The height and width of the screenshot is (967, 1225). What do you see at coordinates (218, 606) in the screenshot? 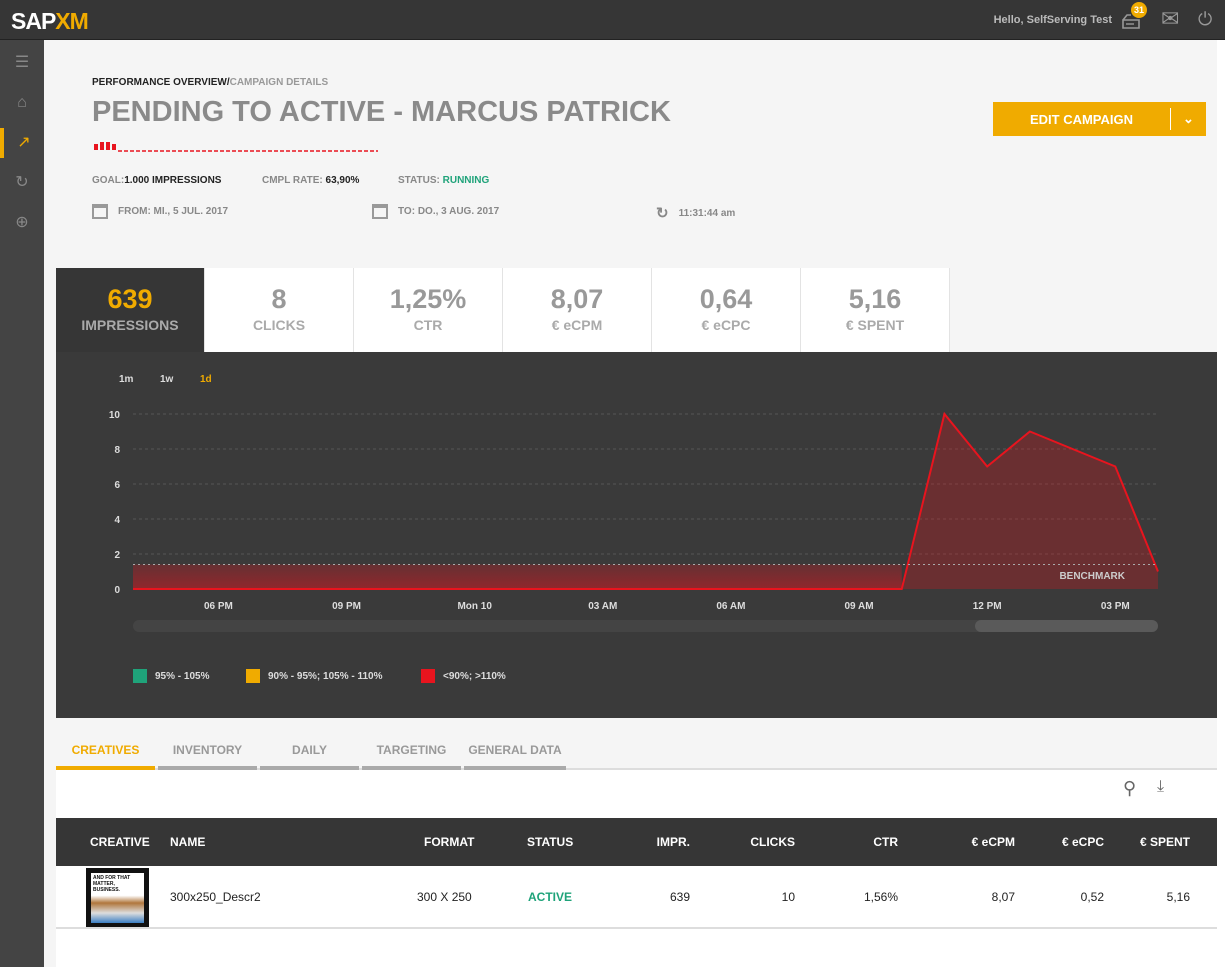
I see `x-tick-label: 06 PM` at bounding box center [218, 606].